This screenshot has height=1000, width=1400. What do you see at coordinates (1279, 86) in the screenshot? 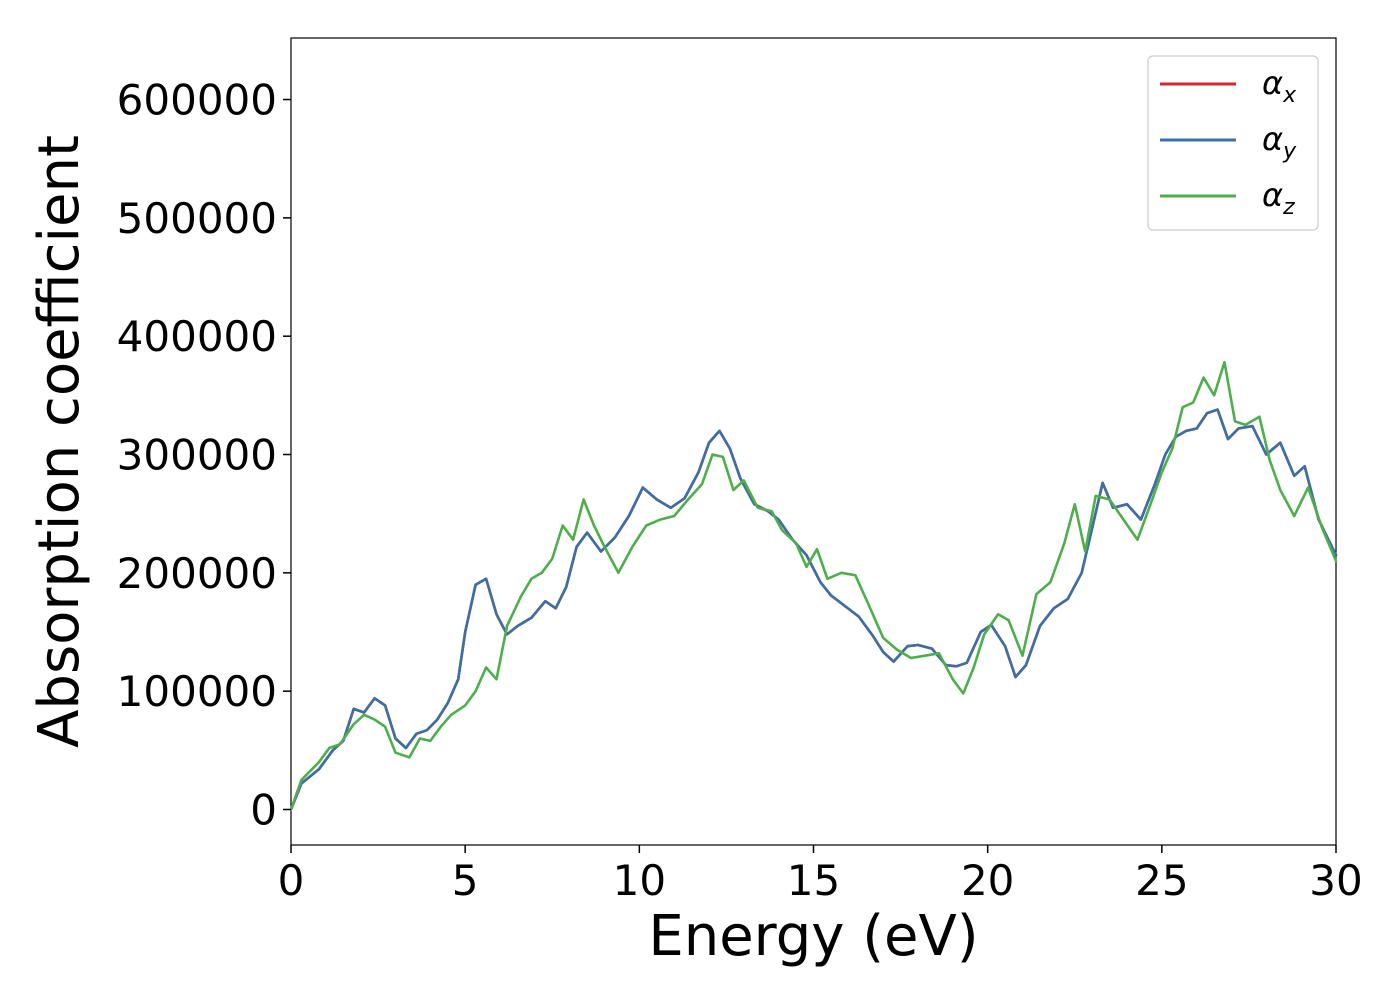
I see `legend-label-x: αx` at bounding box center [1279, 86].